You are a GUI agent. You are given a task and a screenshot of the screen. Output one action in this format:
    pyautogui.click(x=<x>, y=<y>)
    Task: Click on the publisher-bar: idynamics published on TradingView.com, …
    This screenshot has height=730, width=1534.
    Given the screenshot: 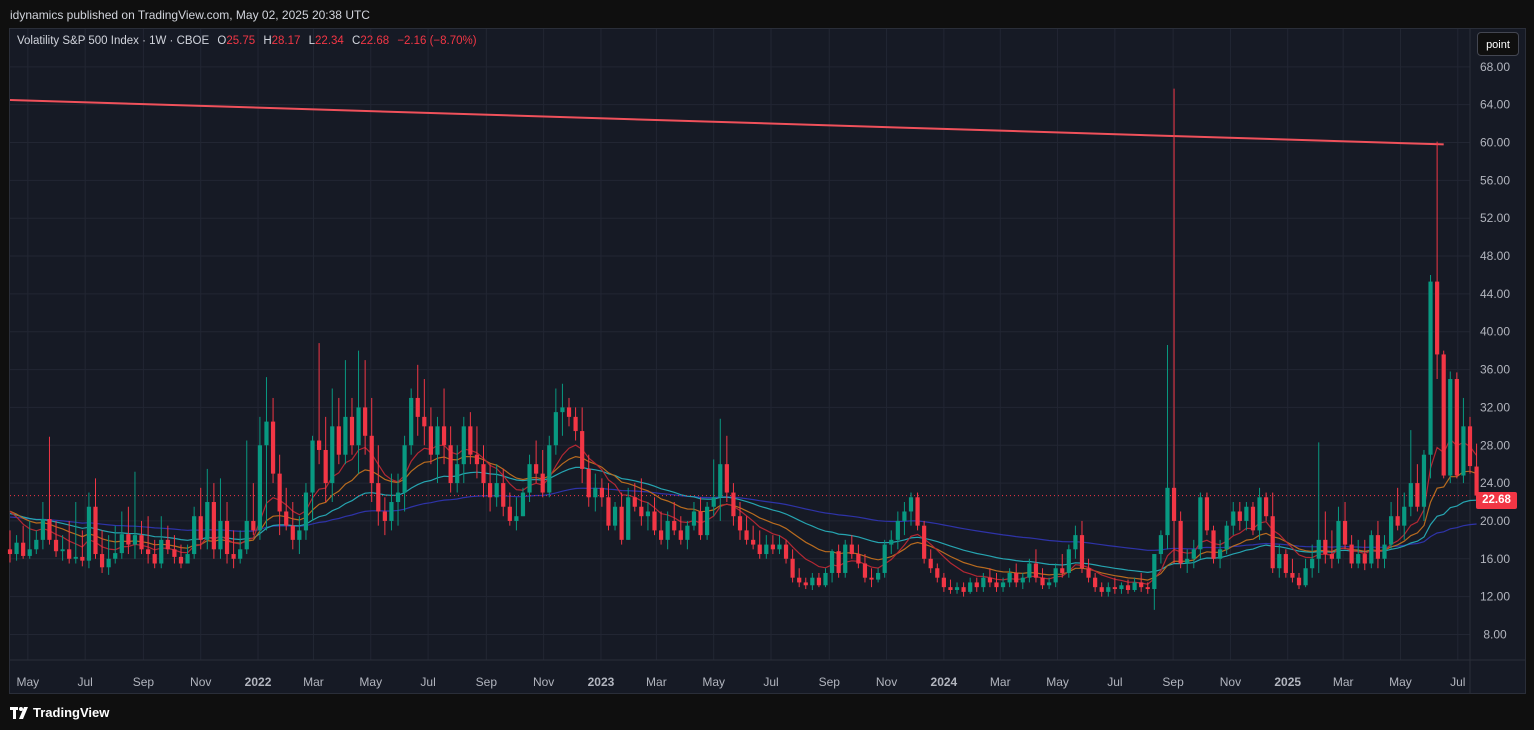 What is the action you would take?
    pyautogui.click(x=767, y=14)
    